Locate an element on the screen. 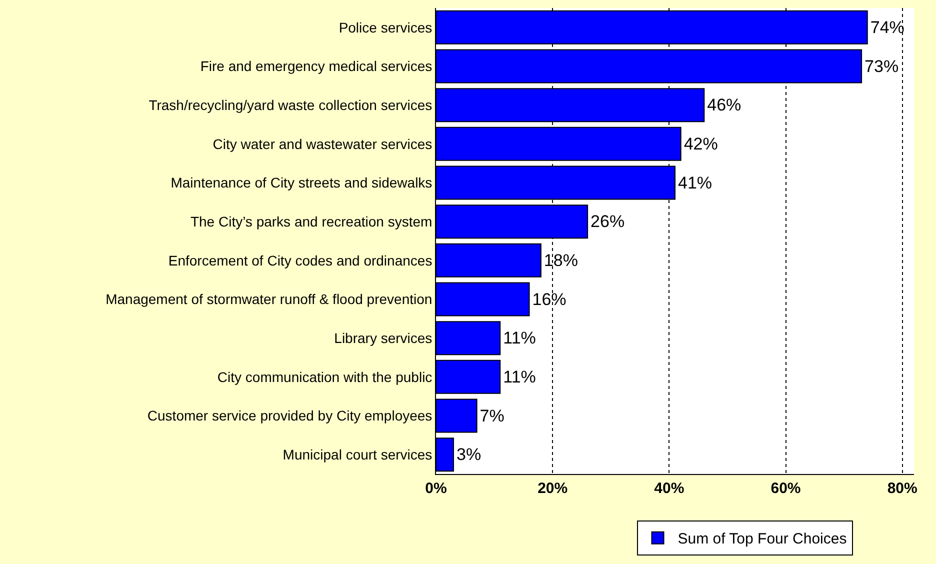  data-label: 46% is located at coordinates (724, 105).